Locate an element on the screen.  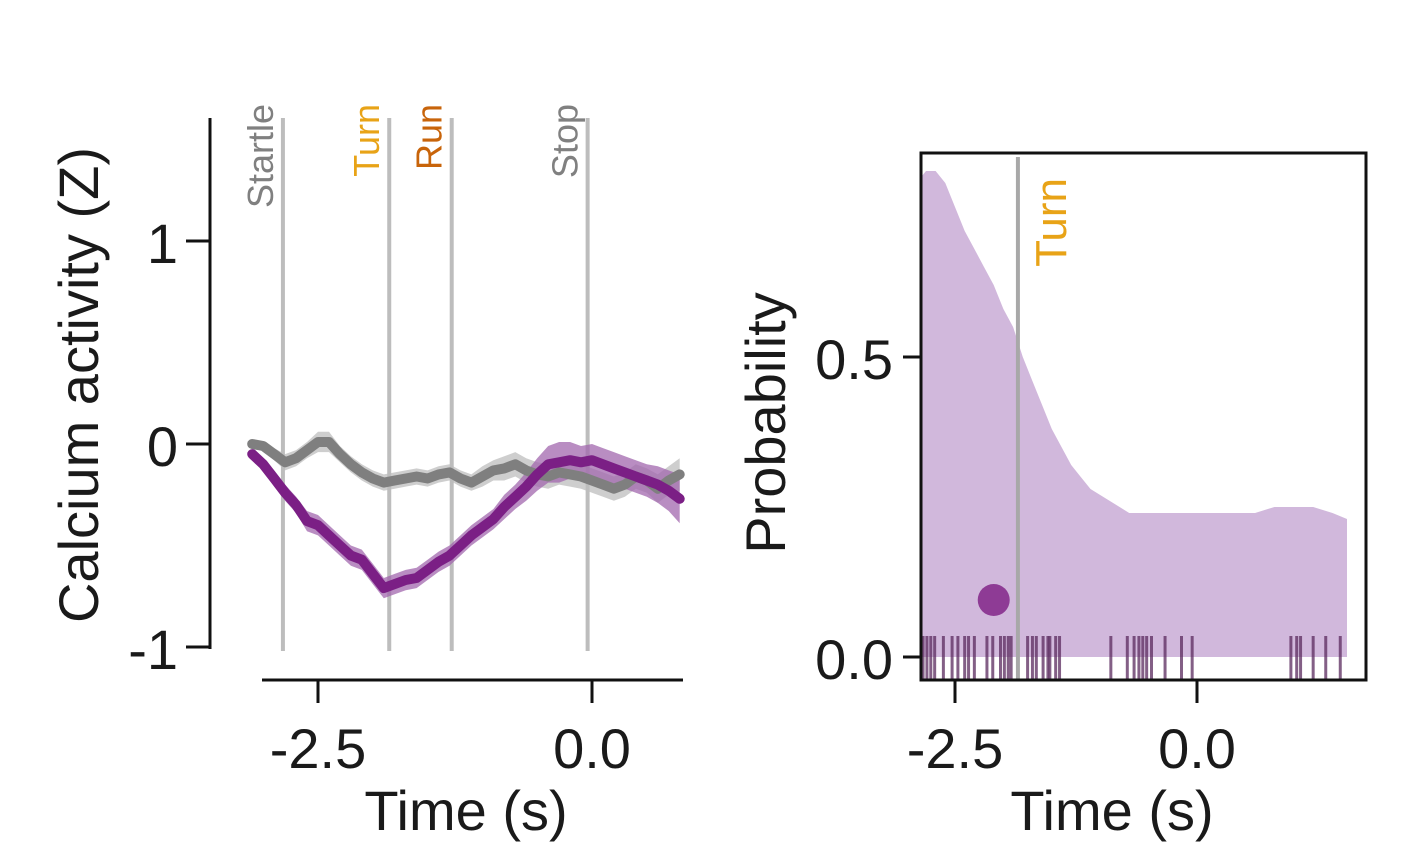
y-axis-label: Calcium activity (Z) is located at coordinates (78, 385).